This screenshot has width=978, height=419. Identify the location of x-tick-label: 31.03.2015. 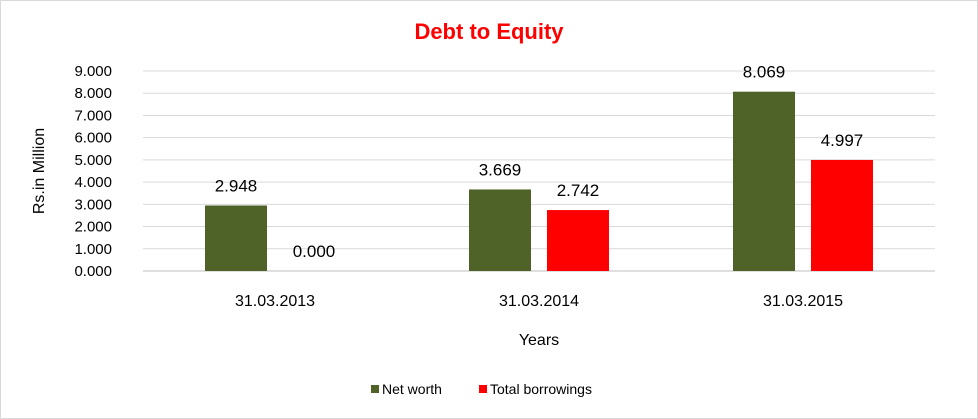
(803, 301).